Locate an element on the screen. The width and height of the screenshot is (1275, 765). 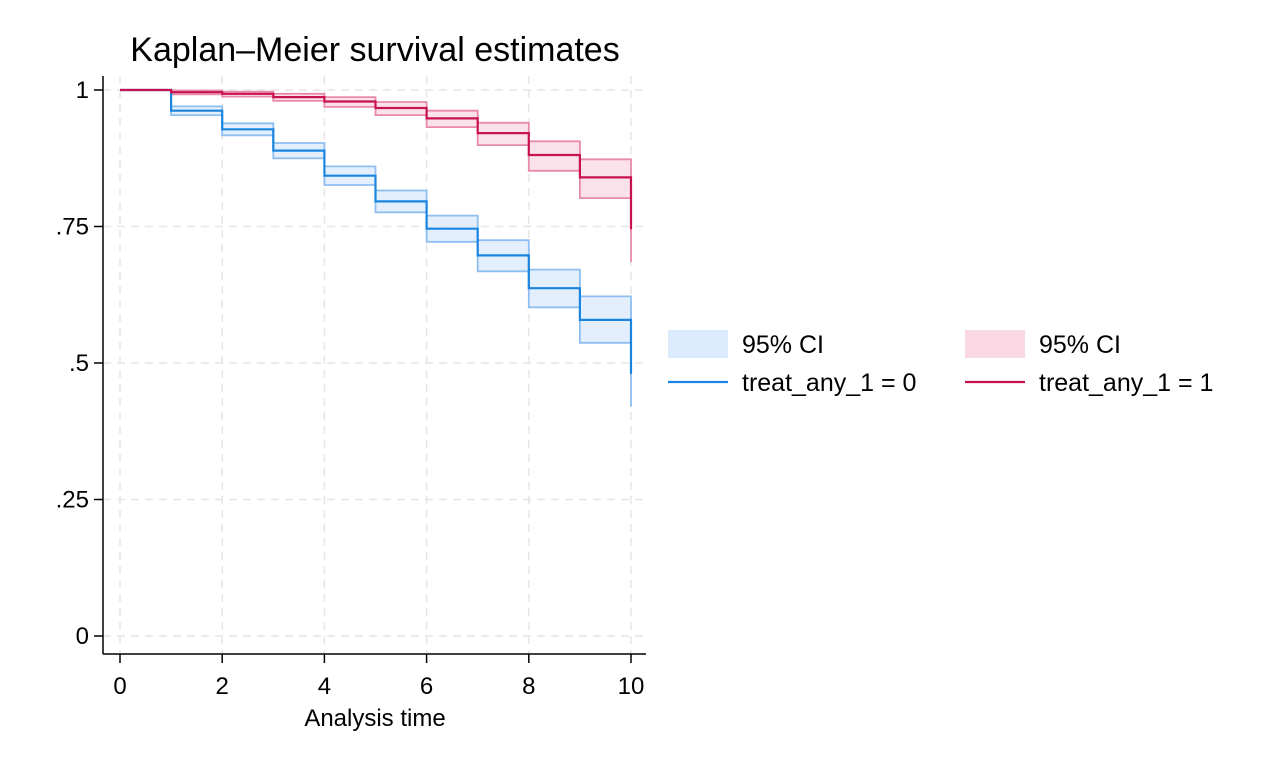
y-tick-label-2: .5 is located at coordinates (79, 363).